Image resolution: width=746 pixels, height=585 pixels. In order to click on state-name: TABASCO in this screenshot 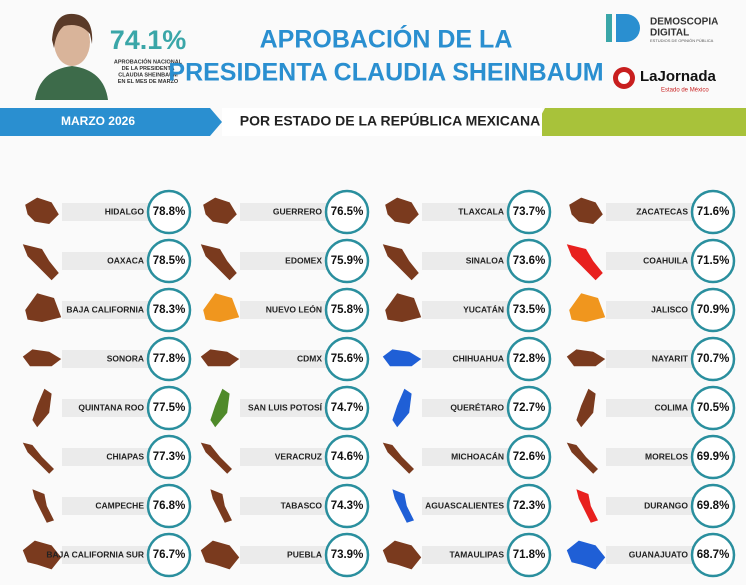, I will do `click(302, 505)`.